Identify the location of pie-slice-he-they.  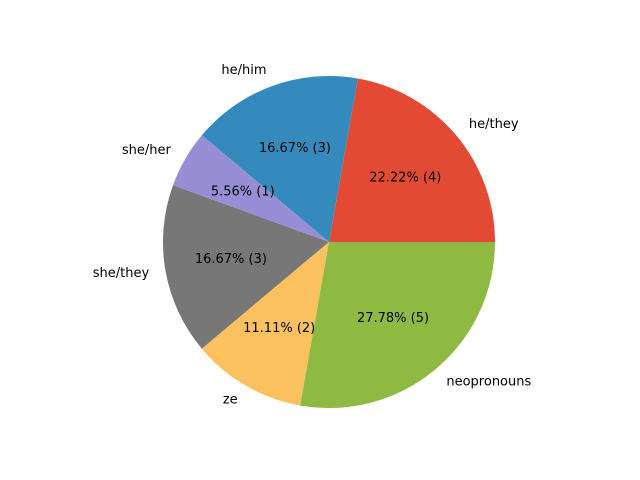
(412, 160).